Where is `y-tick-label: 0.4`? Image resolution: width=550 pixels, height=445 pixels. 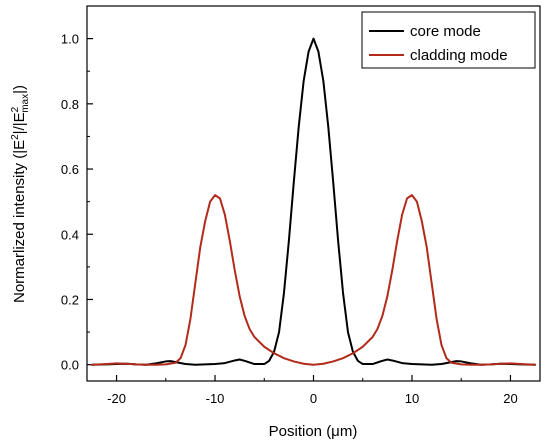
y-tick-label: 0.4 is located at coordinates (70, 234).